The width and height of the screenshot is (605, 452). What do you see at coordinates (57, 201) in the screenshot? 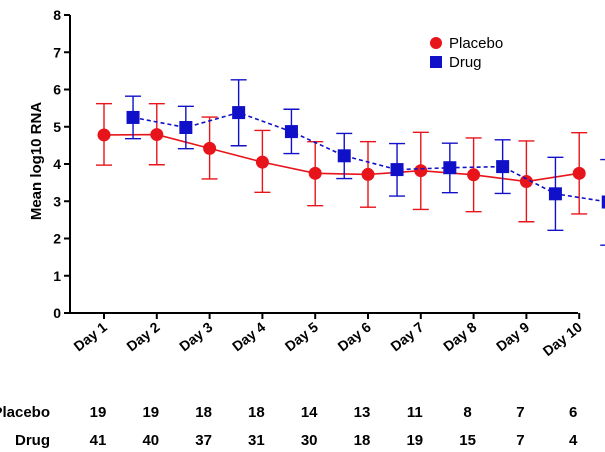
I see `y-tick-label: 3` at bounding box center [57, 201].